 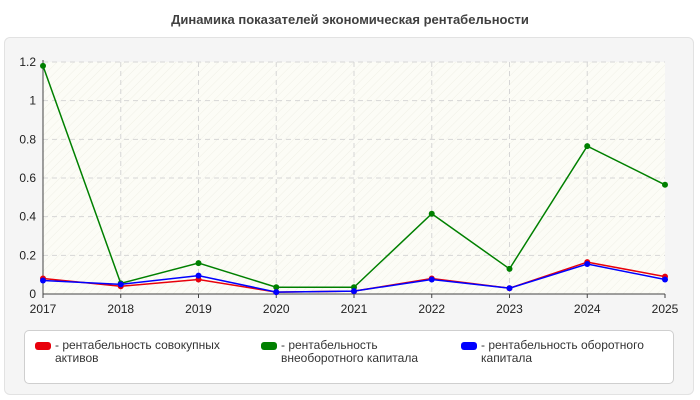 I want to click on y-tick-label: 0.8, so click(x=27, y=139).